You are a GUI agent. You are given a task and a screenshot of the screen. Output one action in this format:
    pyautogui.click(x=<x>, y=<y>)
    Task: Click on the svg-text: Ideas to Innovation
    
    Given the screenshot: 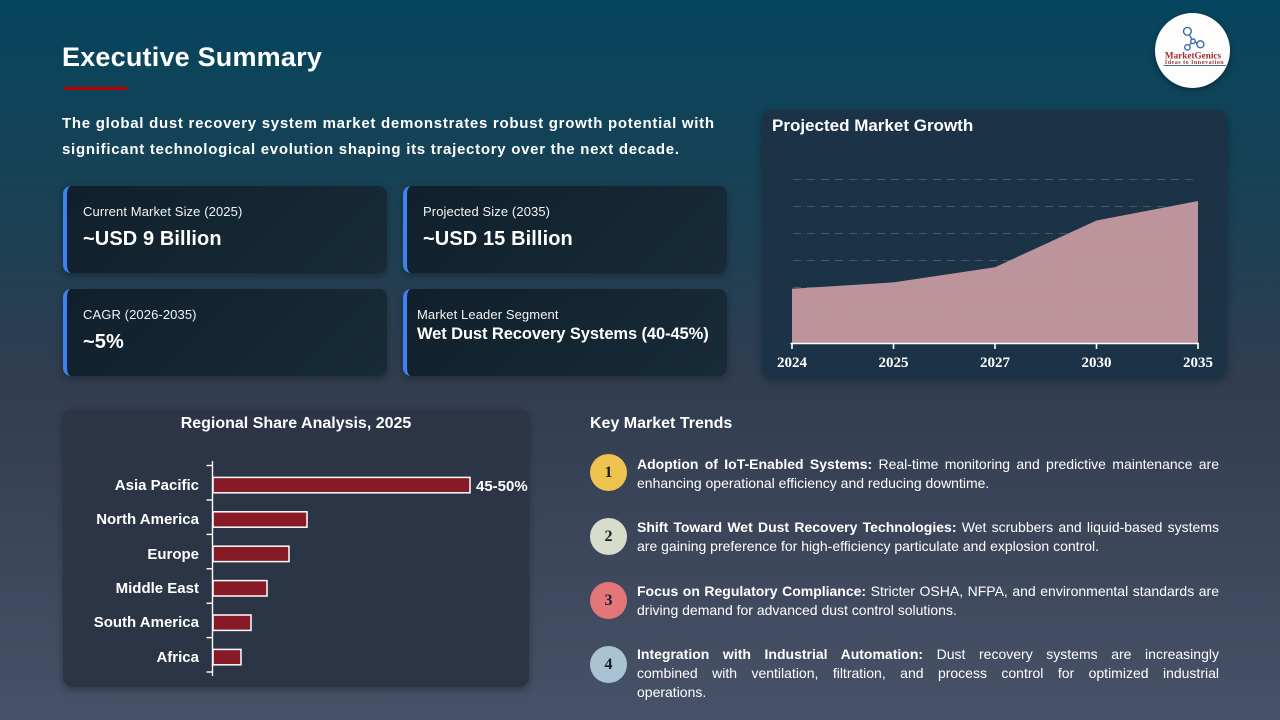 What is the action you would take?
    pyautogui.click(x=1194, y=63)
    